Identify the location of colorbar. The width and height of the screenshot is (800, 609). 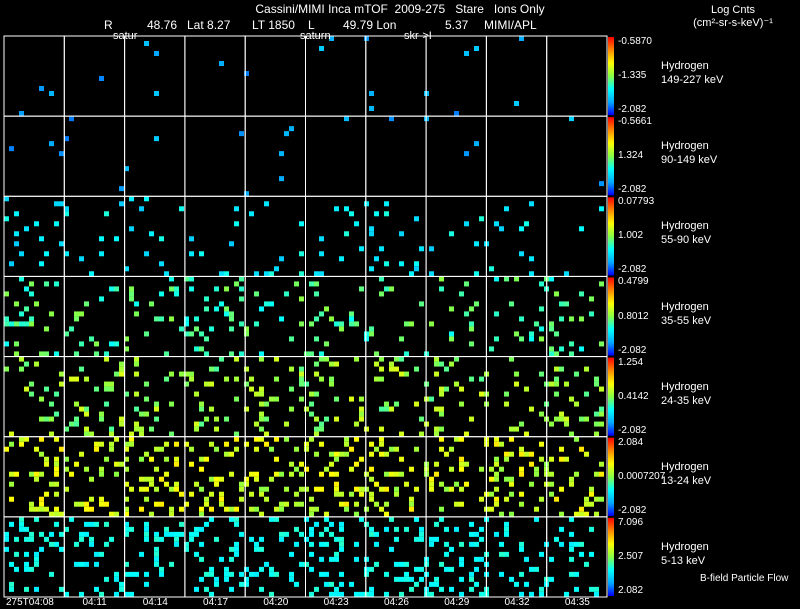
(611, 236).